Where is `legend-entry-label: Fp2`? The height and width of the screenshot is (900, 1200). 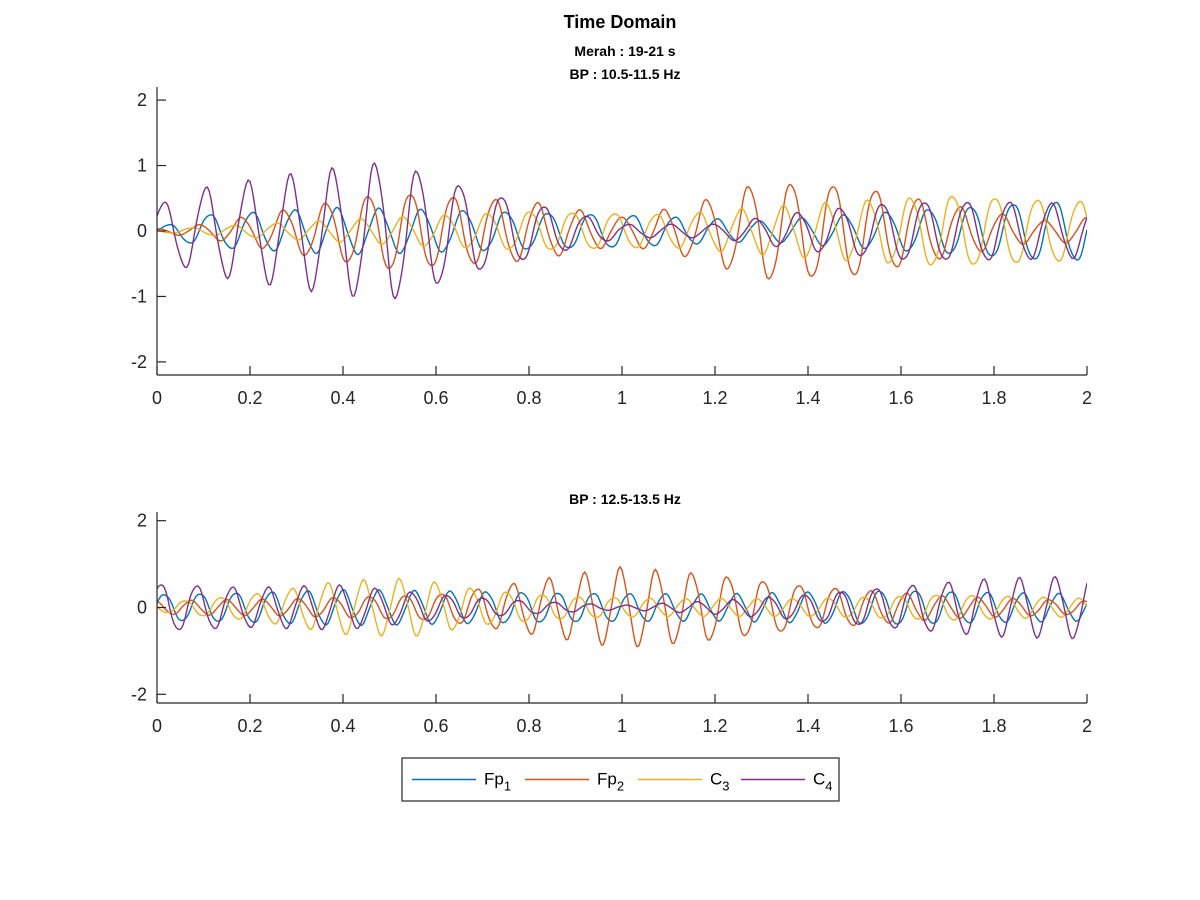 legend-entry-label: Fp2 is located at coordinates (610, 782).